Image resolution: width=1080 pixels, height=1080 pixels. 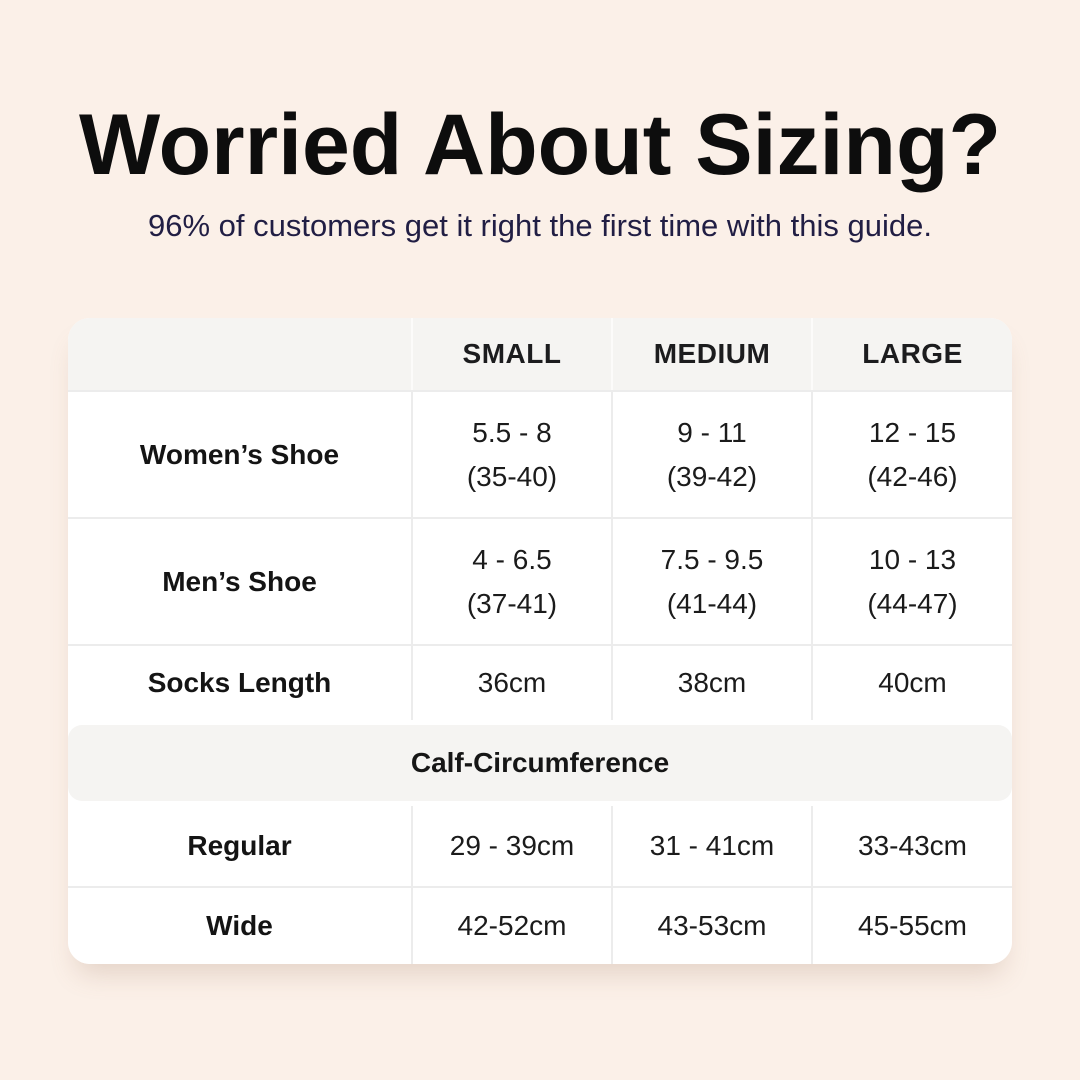 What do you see at coordinates (540, 763) in the screenshot?
I see `section-header-calf-circumference: Calf-Circumference` at bounding box center [540, 763].